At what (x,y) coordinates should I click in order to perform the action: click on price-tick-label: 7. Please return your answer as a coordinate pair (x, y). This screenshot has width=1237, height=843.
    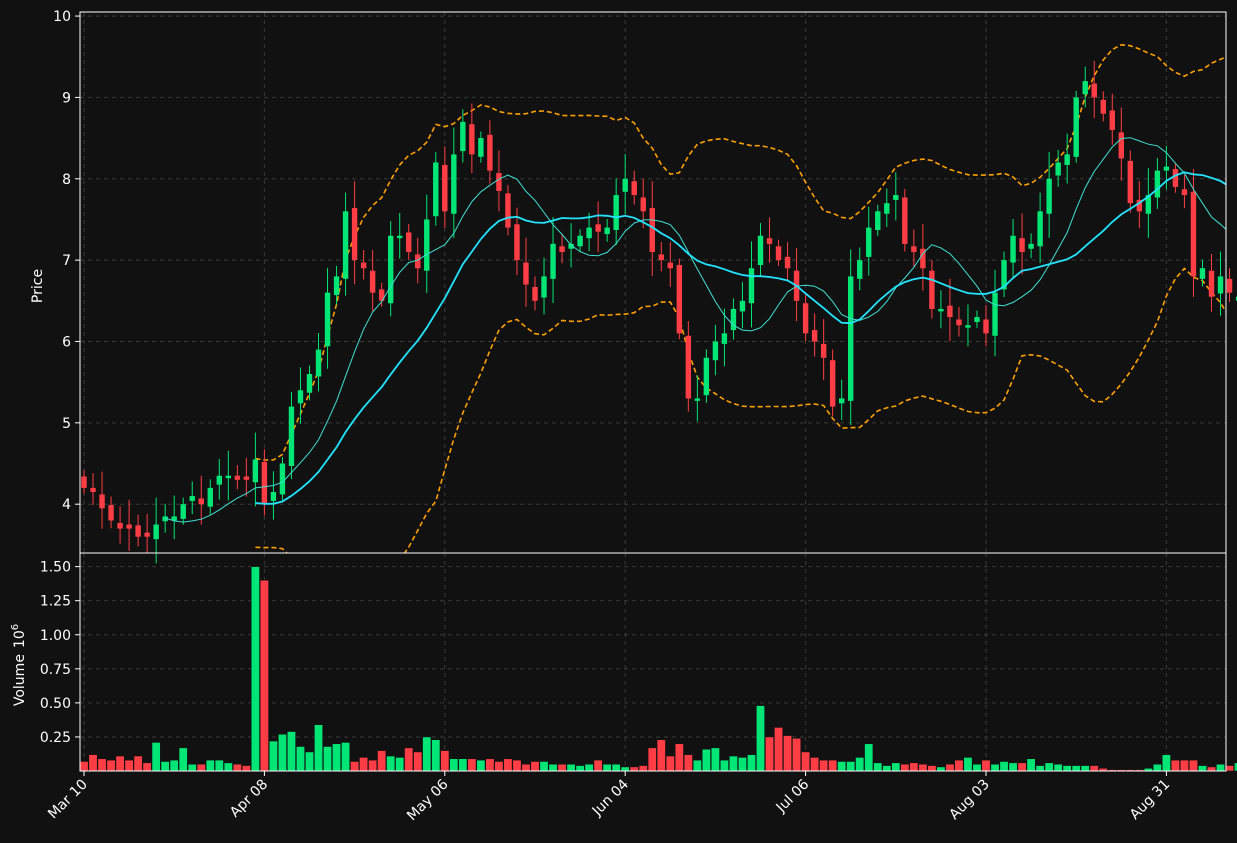
    Looking at the image, I should click on (66, 261).